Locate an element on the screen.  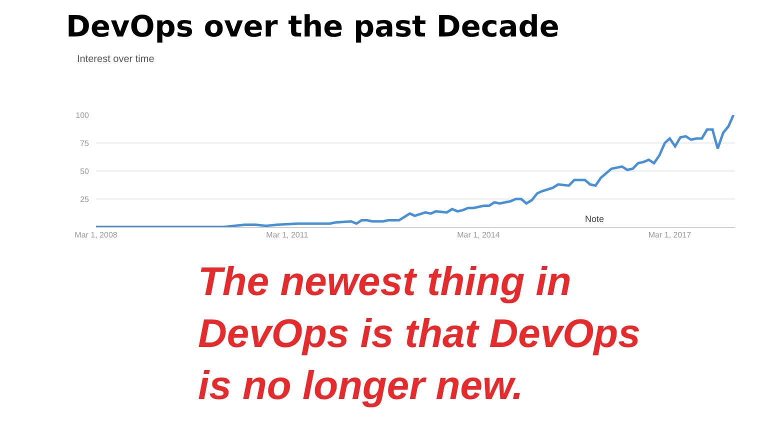
y-tick-label: 75 is located at coordinates (85, 143).